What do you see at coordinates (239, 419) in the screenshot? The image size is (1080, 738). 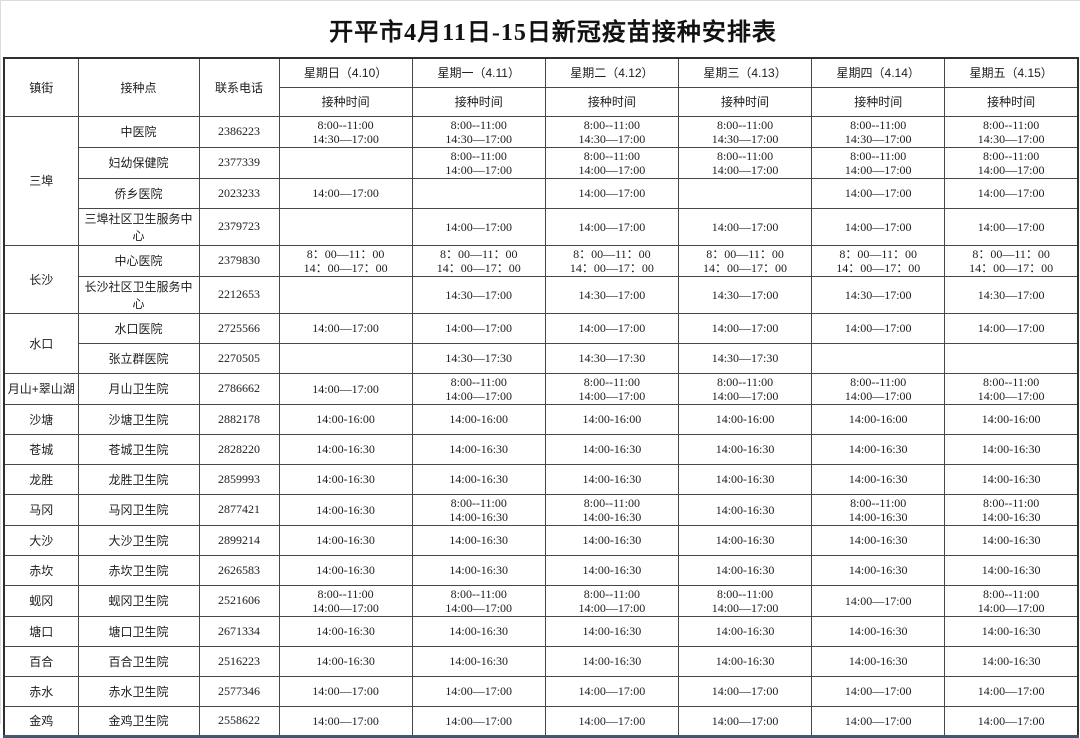 I see `phone-cell: 2882178` at bounding box center [239, 419].